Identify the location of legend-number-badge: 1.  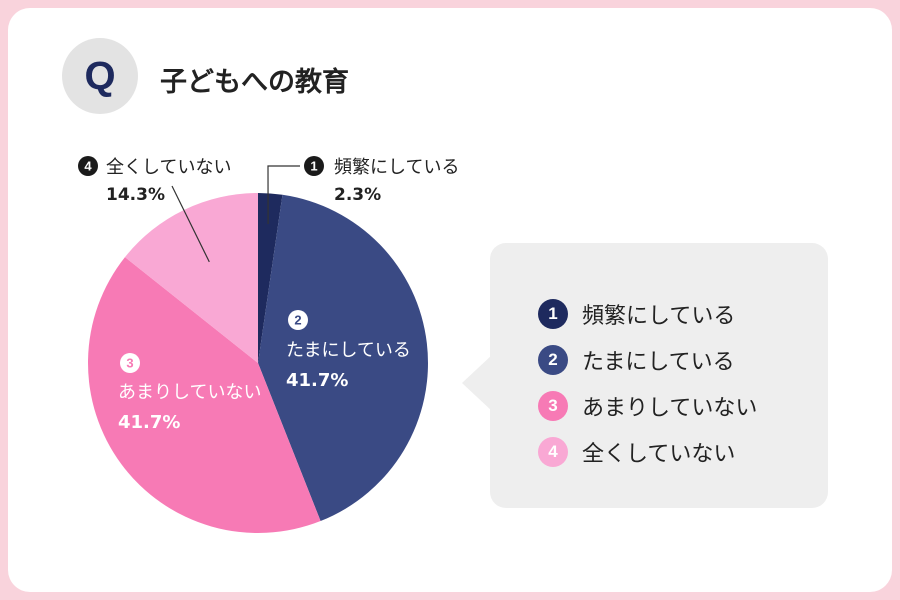
(553, 314).